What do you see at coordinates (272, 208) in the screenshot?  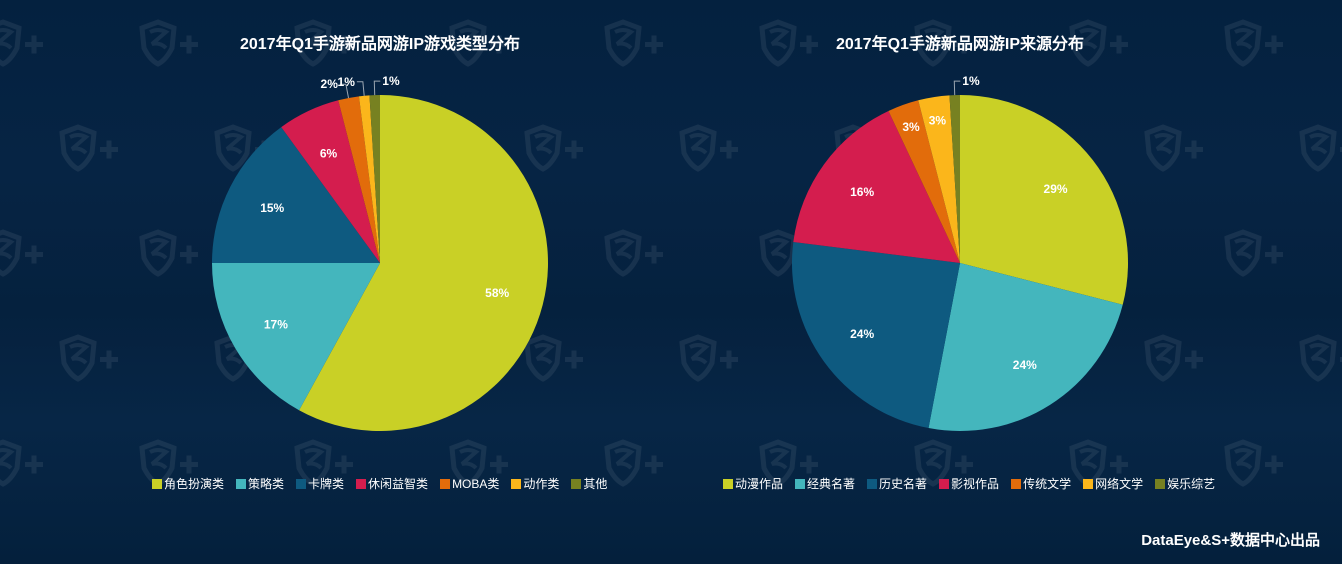 I see `slice-label: 15%` at bounding box center [272, 208].